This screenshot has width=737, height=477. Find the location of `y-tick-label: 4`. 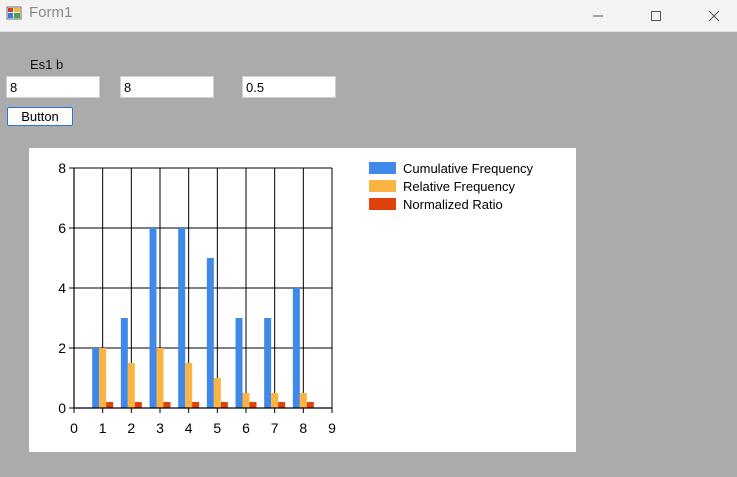

y-tick-label: 4 is located at coordinates (62, 288).